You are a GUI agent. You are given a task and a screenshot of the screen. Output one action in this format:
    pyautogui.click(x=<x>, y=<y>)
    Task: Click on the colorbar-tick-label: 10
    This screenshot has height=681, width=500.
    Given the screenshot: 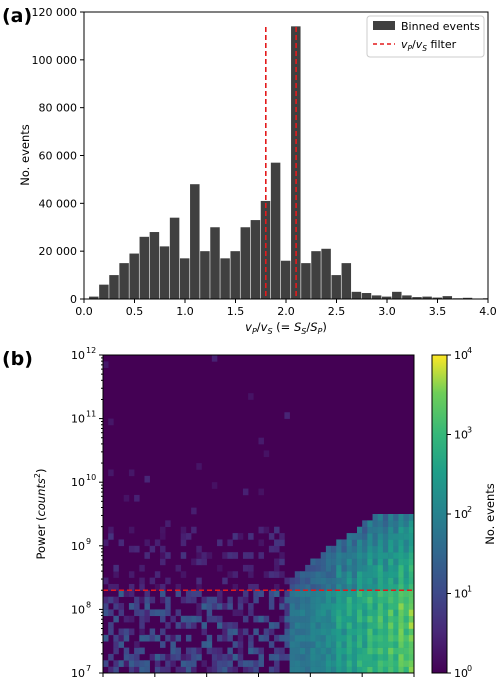 What is the action you would take?
    pyautogui.click(x=461, y=435)
    